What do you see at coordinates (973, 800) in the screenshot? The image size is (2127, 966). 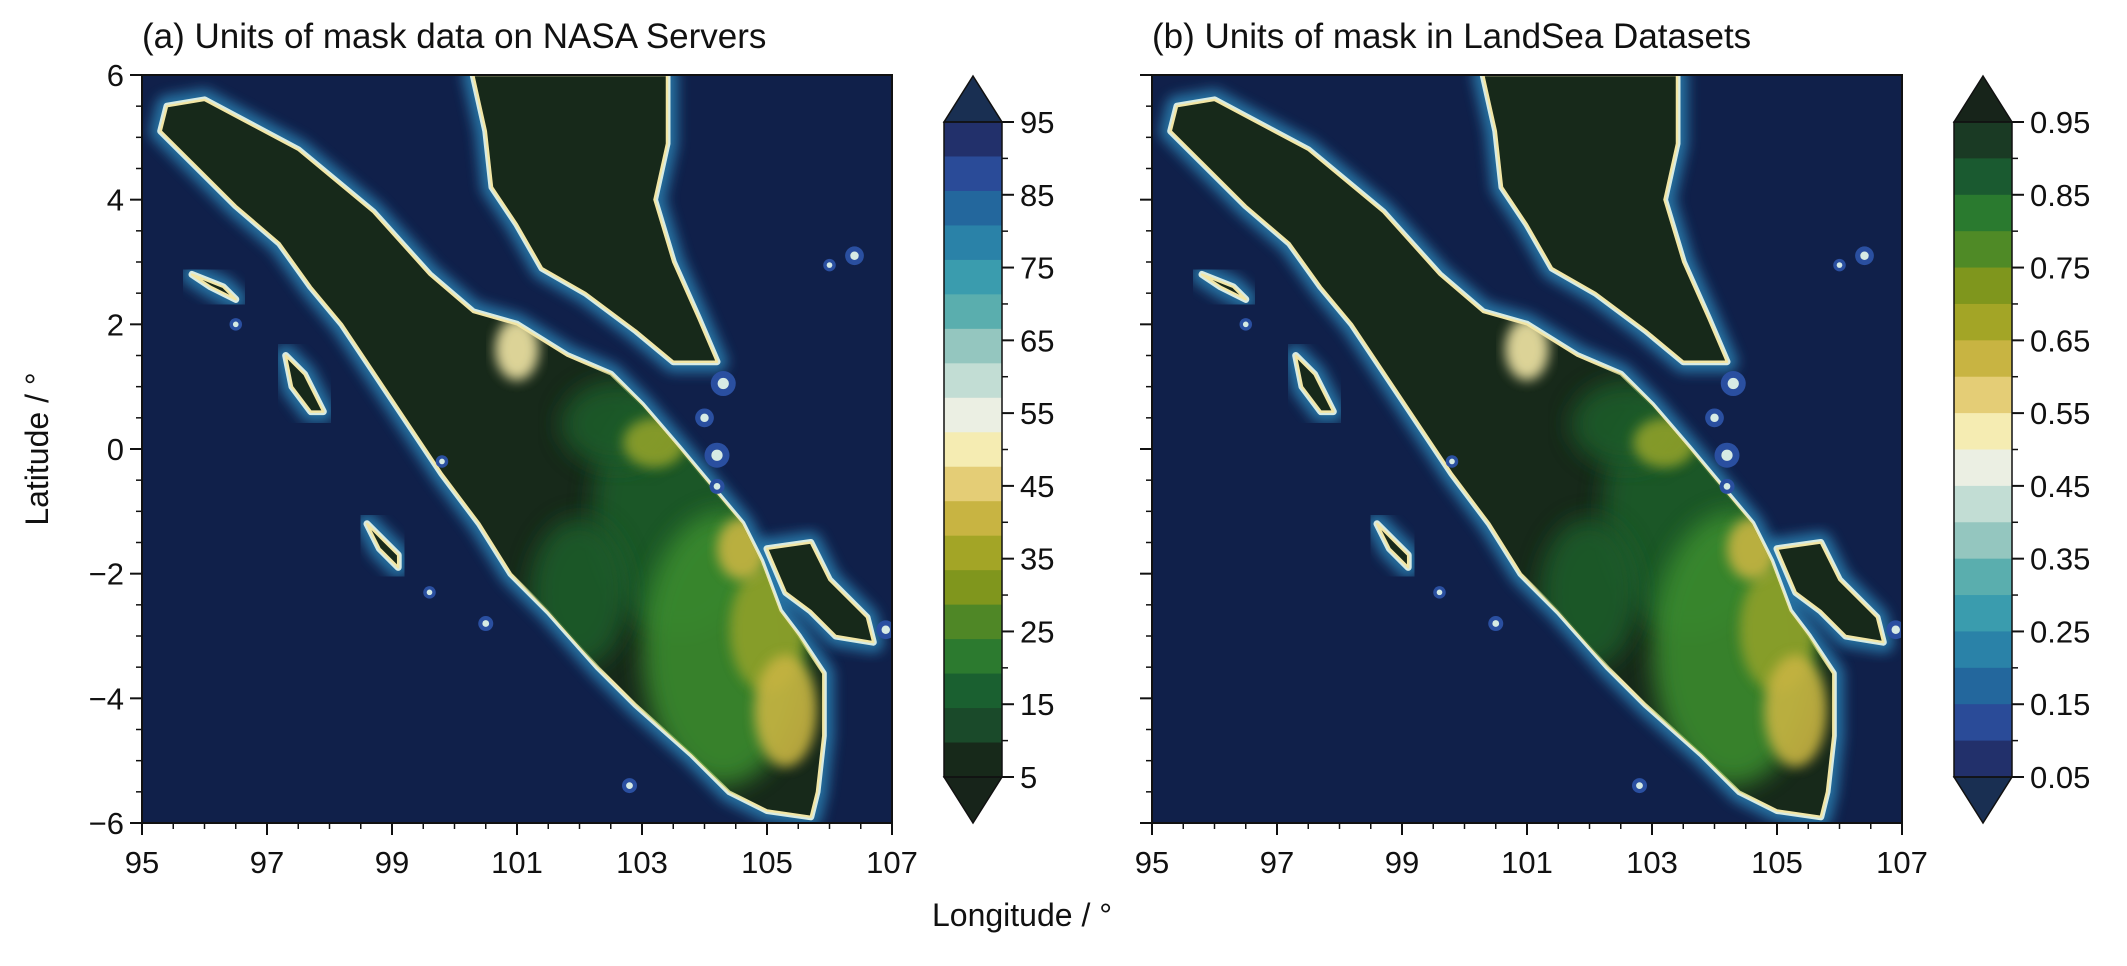 I see `panel-a-colorbar-extend-bottom` at bounding box center [973, 800].